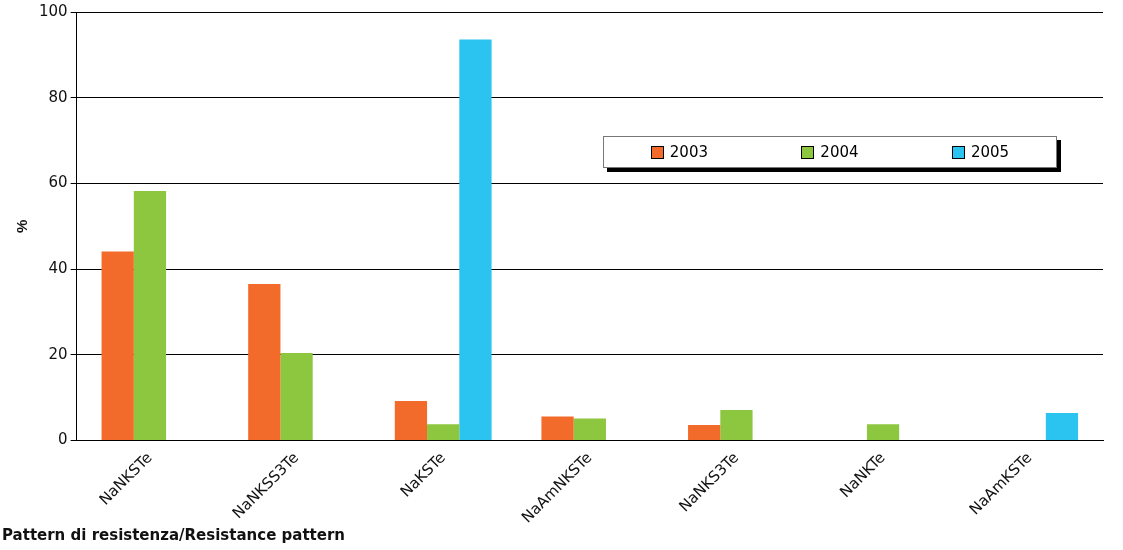 The image size is (1123, 550). What do you see at coordinates (839, 152) in the screenshot?
I see `legend-label: 2004` at bounding box center [839, 152].